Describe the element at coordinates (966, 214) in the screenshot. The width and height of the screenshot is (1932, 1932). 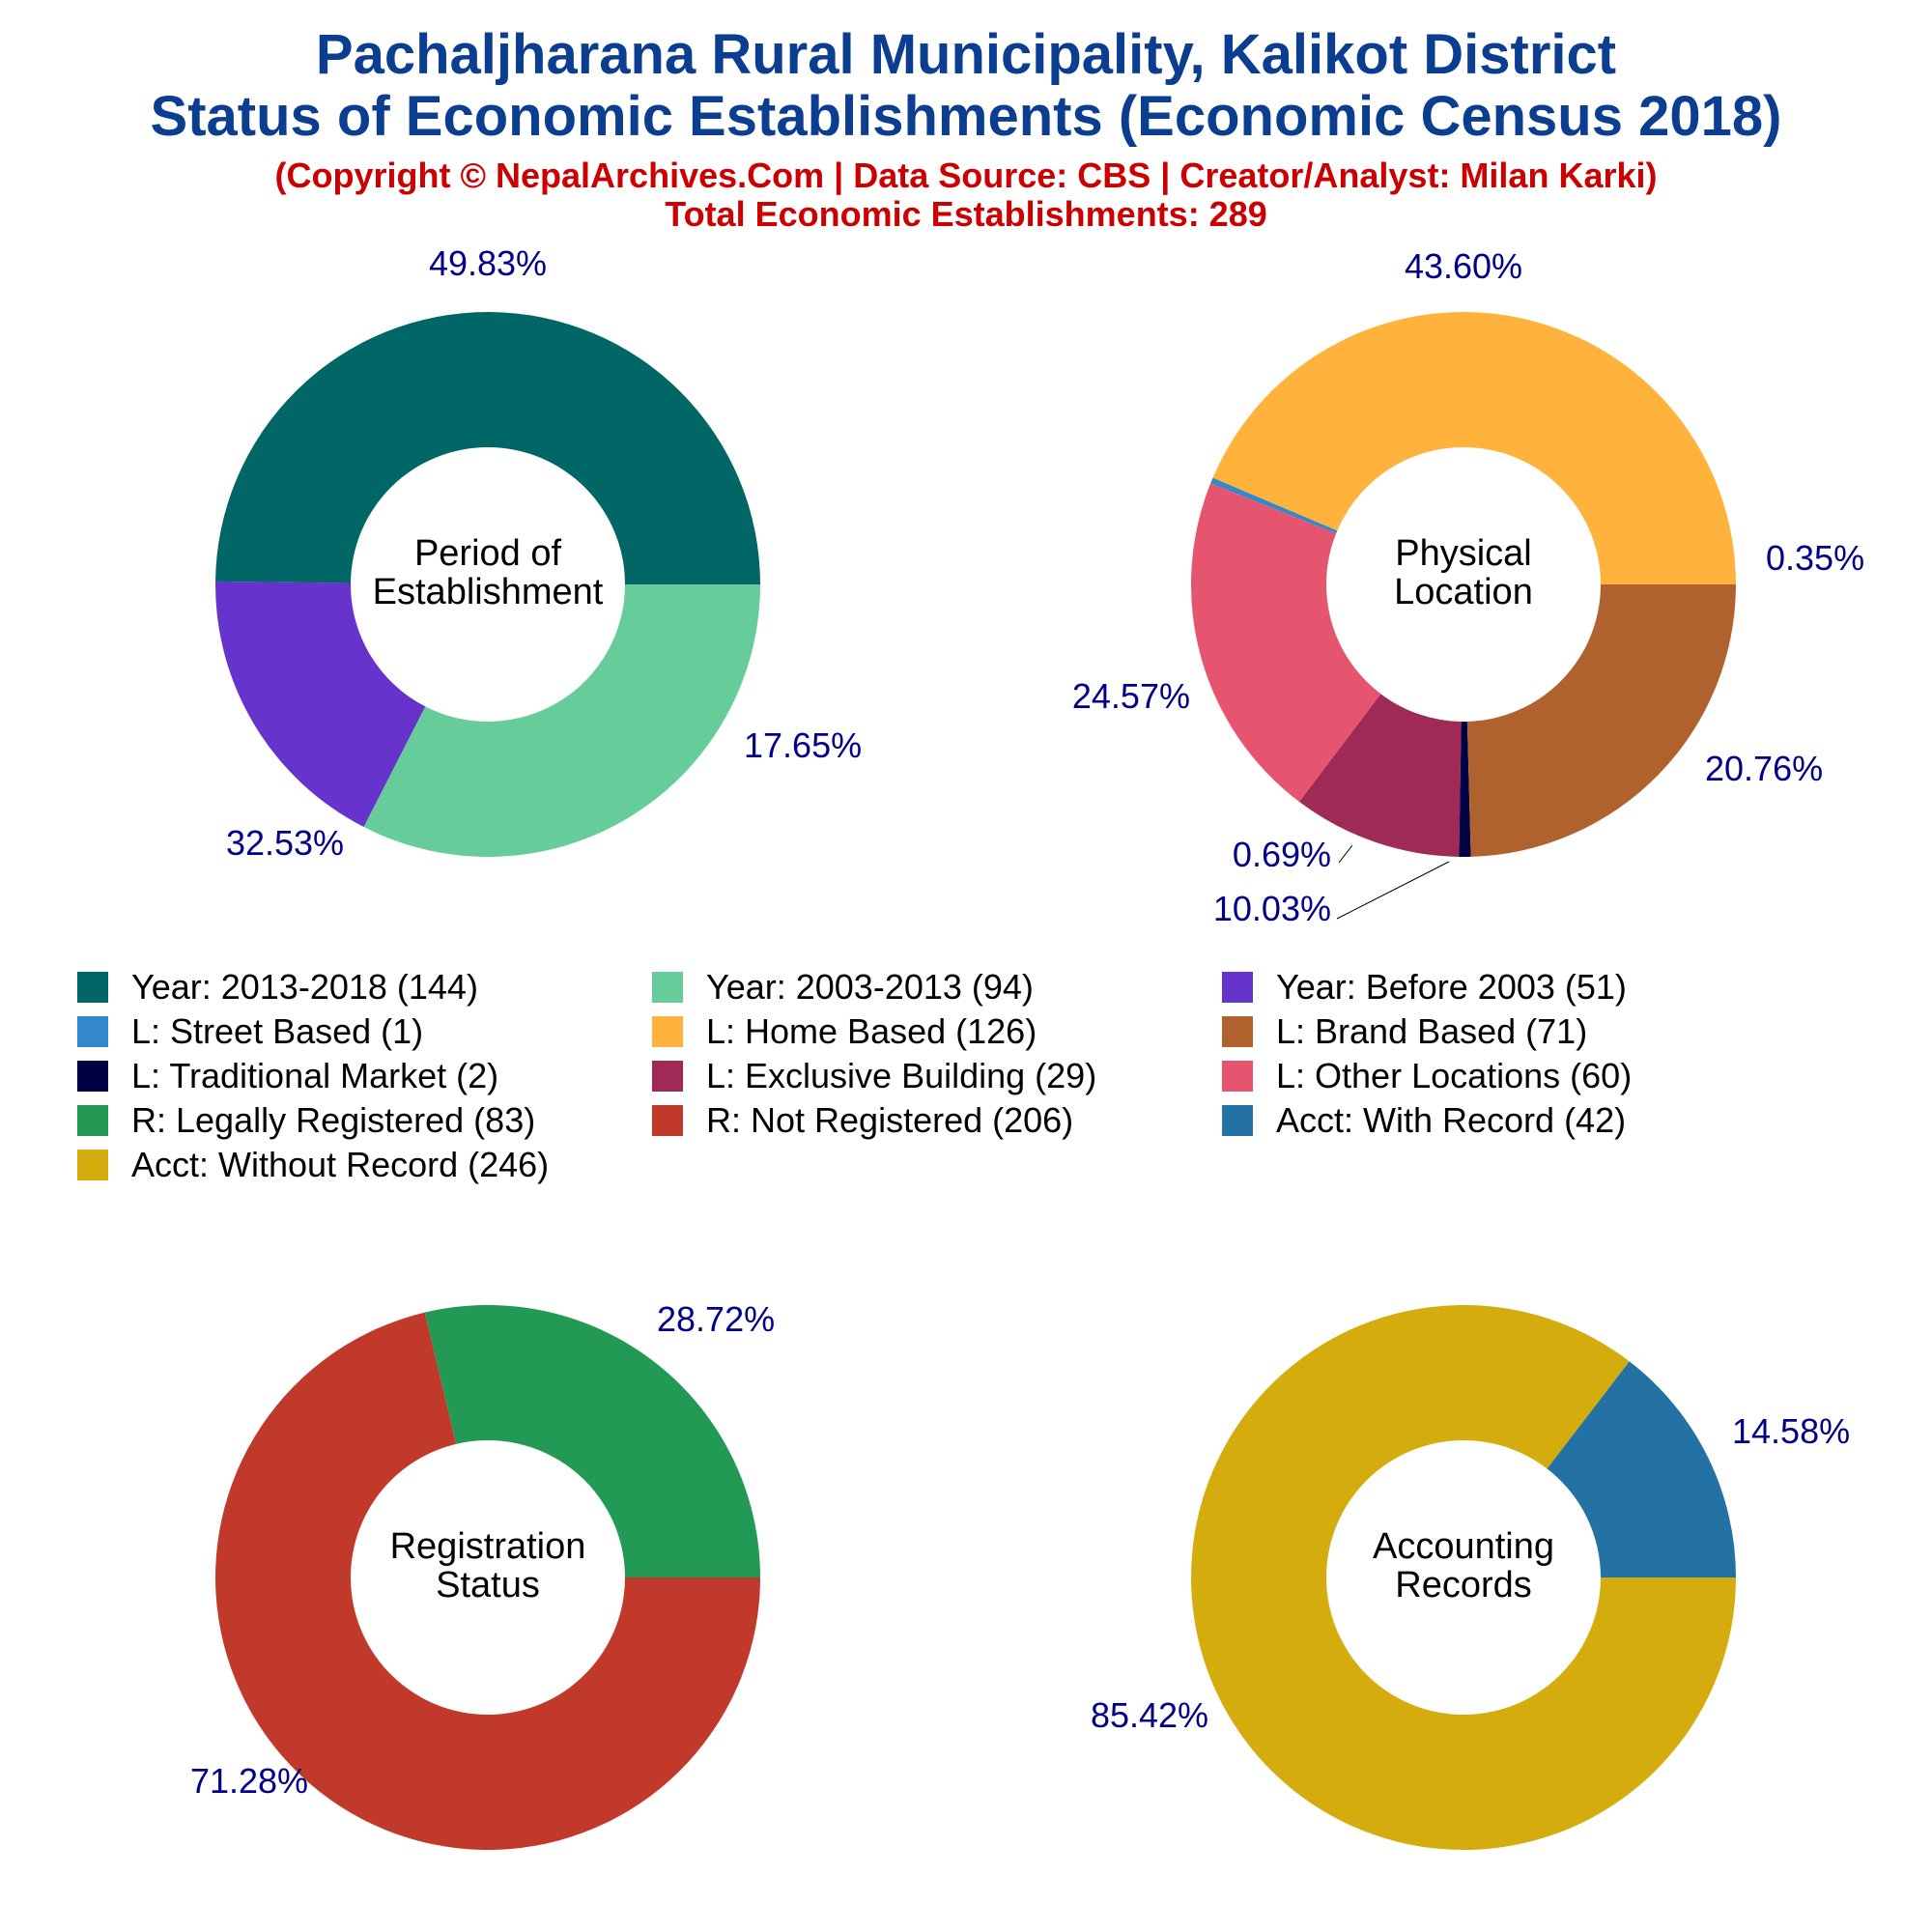
I see `total-establishments-subtitle: Total Economic Establishments: 289` at that location.